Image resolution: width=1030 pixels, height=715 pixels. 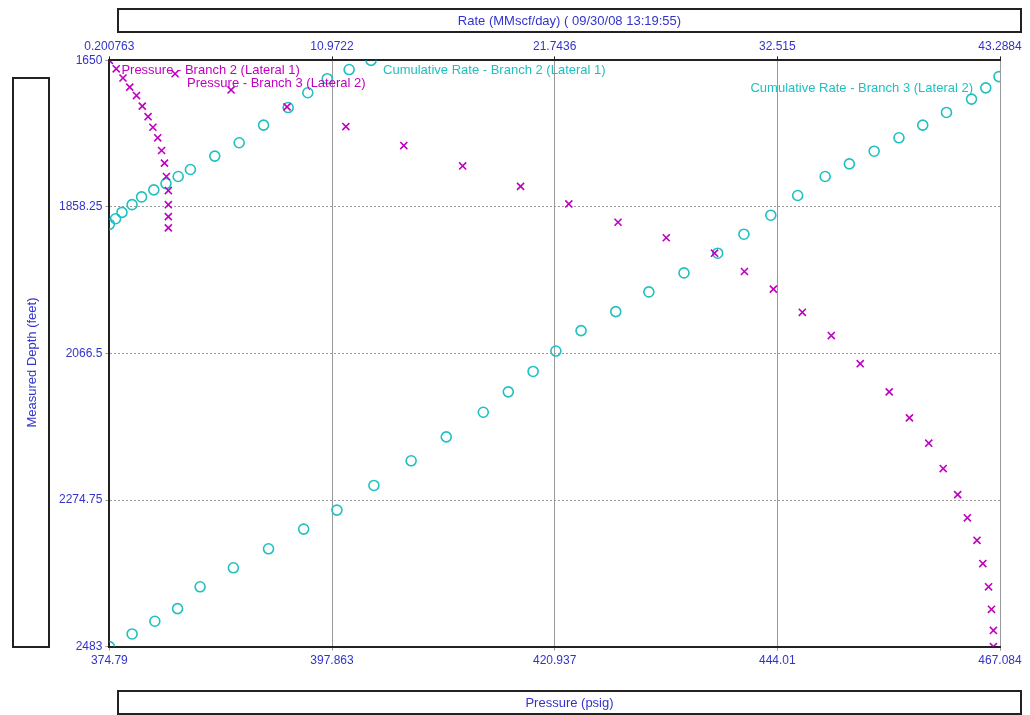 What do you see at coordinates (80, 499) in the screenshot?
I see `y-tick-label: 2274.75` at bounding box center [80, 499].